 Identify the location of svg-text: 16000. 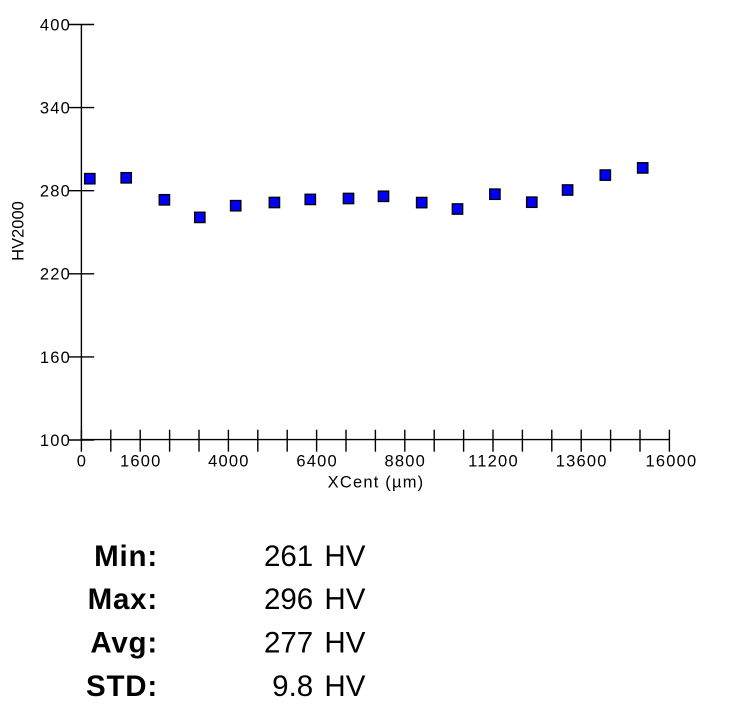
(672, 461).